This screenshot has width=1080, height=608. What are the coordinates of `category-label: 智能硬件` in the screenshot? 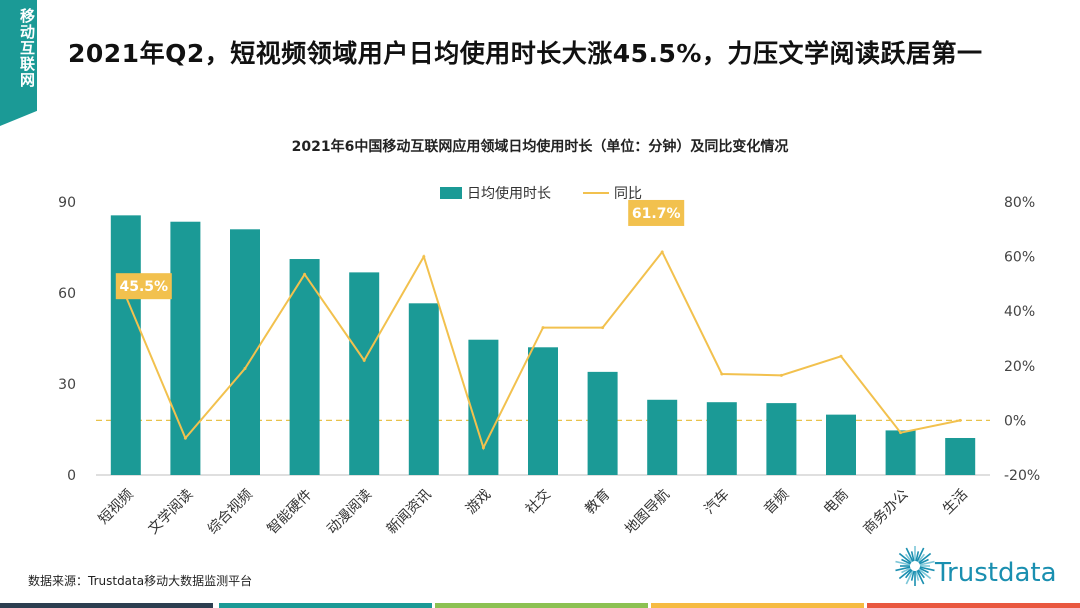 It's located at (290, 512).